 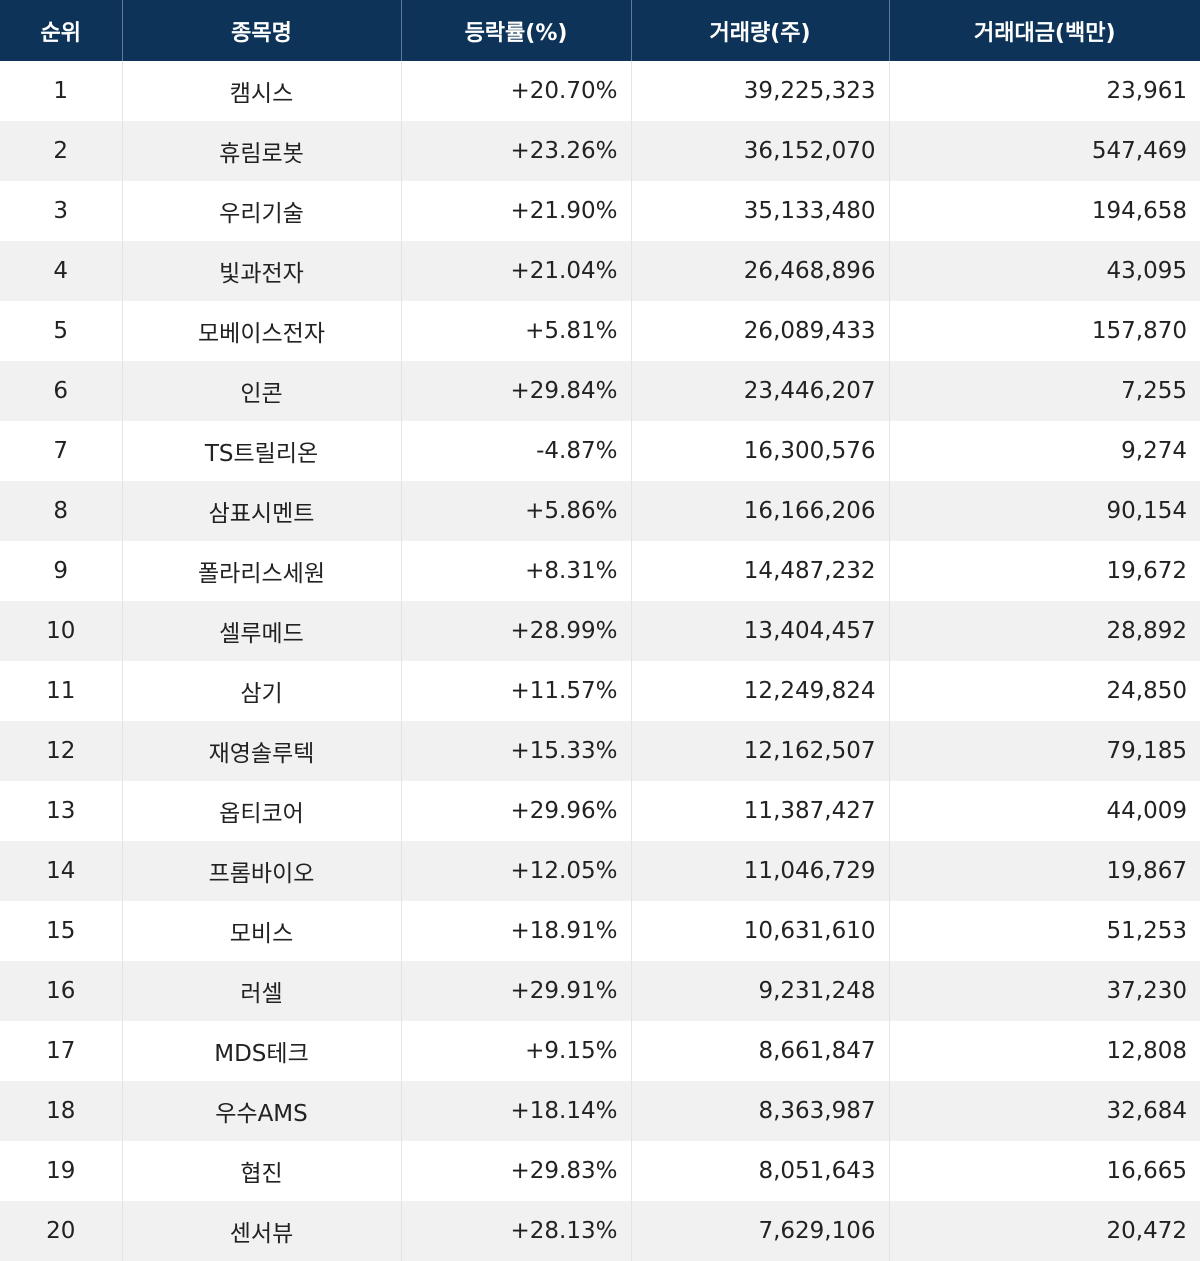 What do you see at coordinates (760, 931) in the screenshot?
I see `cell-volume: 10,631,610` at bounding box center [760, 931].